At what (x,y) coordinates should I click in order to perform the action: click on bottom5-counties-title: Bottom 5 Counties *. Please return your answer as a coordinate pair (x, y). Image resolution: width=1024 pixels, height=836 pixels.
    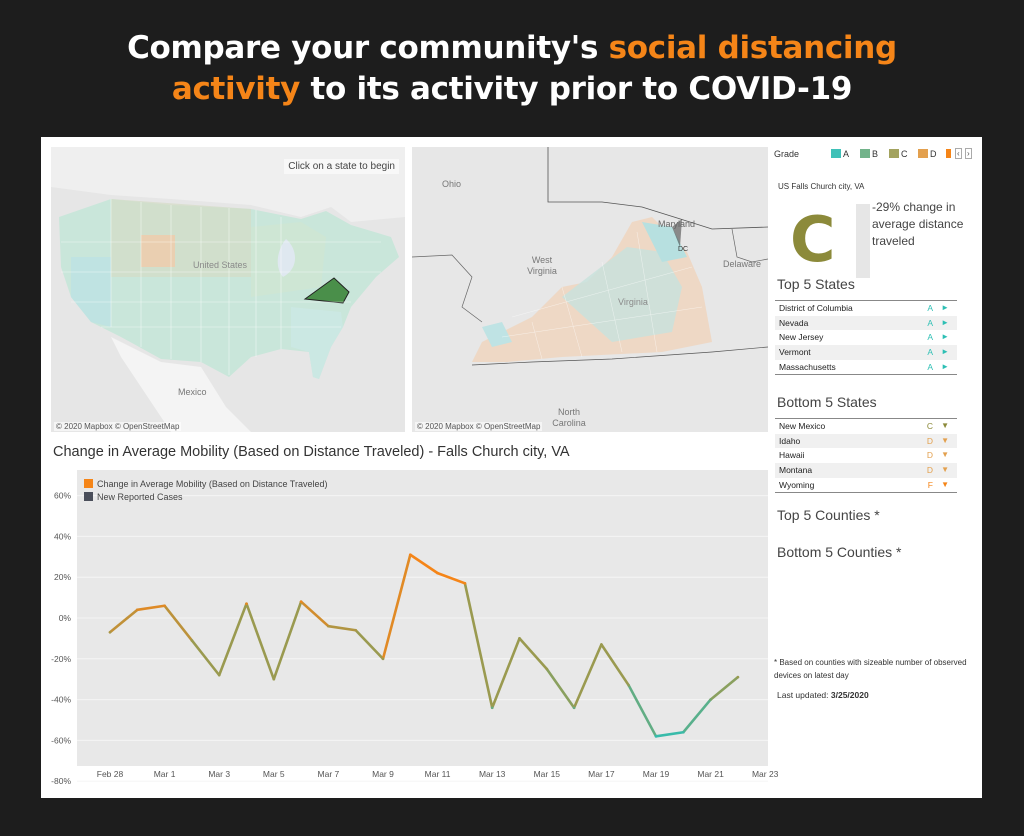
    Looking at the image, I should click on (839, 552).